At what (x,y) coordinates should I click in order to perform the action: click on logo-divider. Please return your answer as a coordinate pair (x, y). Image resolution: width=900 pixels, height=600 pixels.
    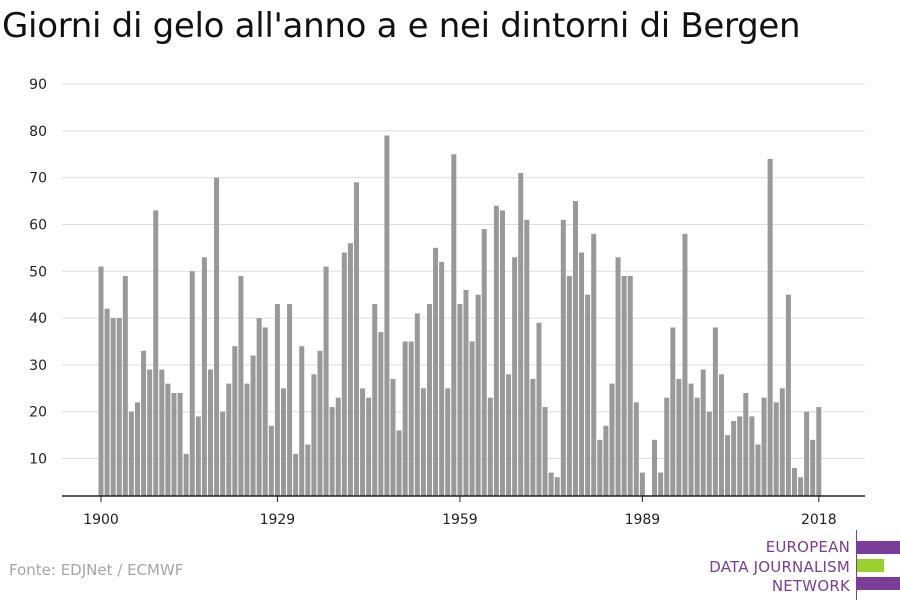
    Looking at the image, I should click on (856, 565).